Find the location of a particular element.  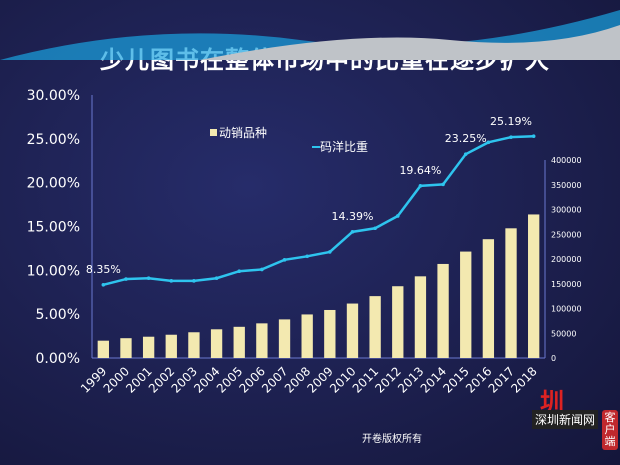

left-tick-label: 0.00% is located at coordinates (58, 359).